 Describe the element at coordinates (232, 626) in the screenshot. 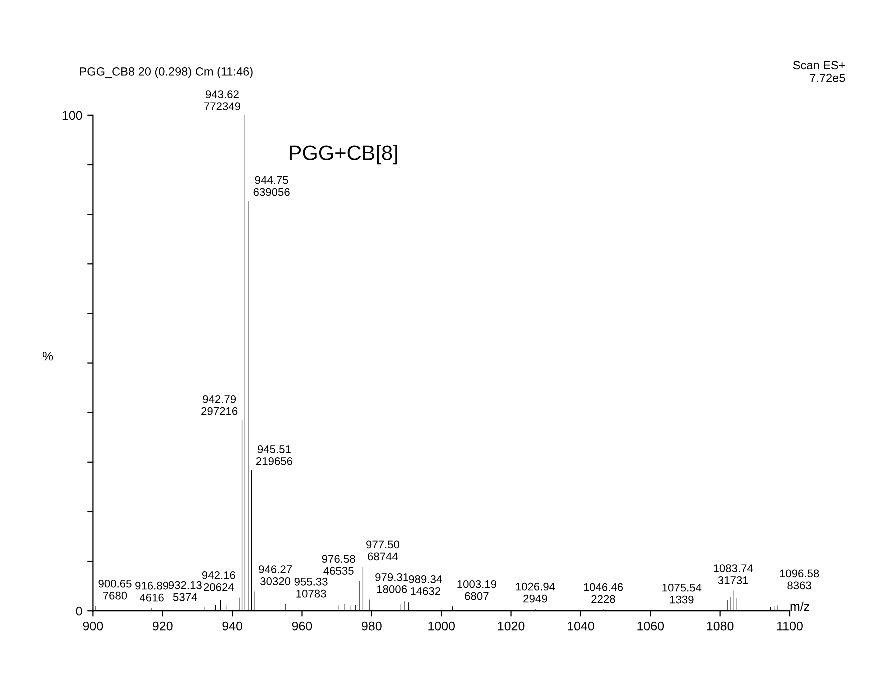

I see `x-tick-label: 940` at that location.